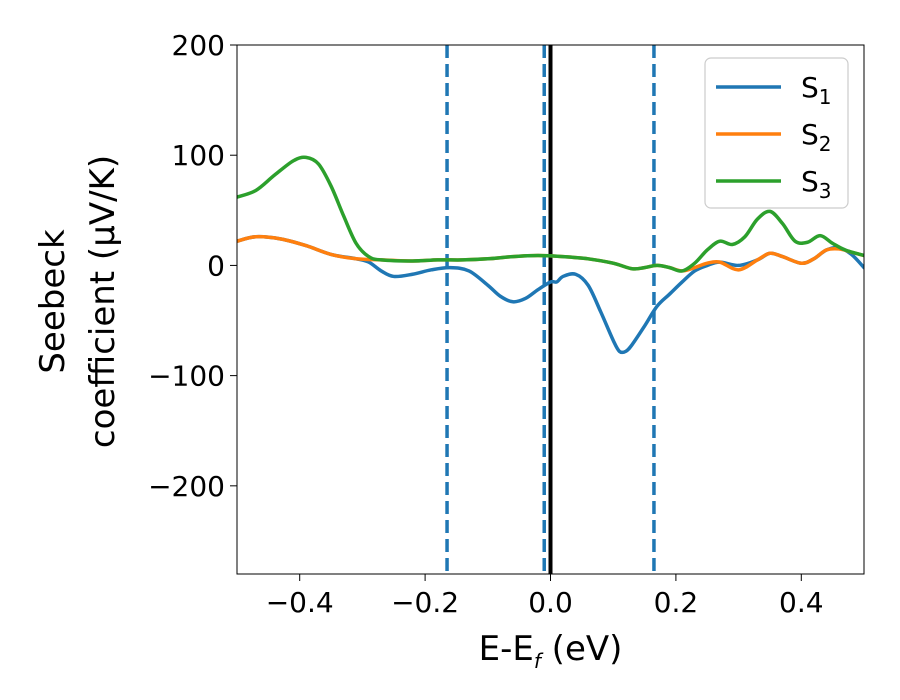  Describe the element at coordinates (186, 376) in the screenshot. I see `y-tick-label: −100` at that location.